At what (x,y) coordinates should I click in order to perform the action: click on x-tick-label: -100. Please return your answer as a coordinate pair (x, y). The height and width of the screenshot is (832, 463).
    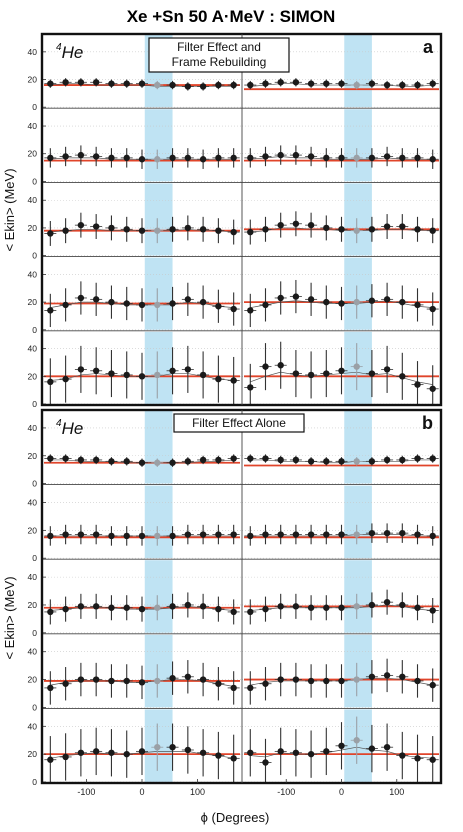
    Looking at the image, I should click on (286, 792).